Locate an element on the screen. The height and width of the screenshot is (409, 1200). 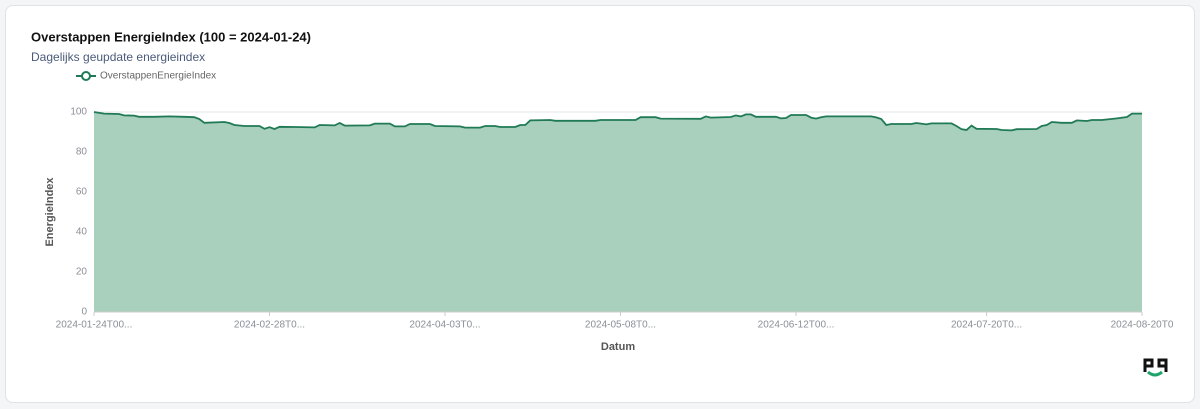
y-tick-label: 100 is located at coordinates (78, 112).